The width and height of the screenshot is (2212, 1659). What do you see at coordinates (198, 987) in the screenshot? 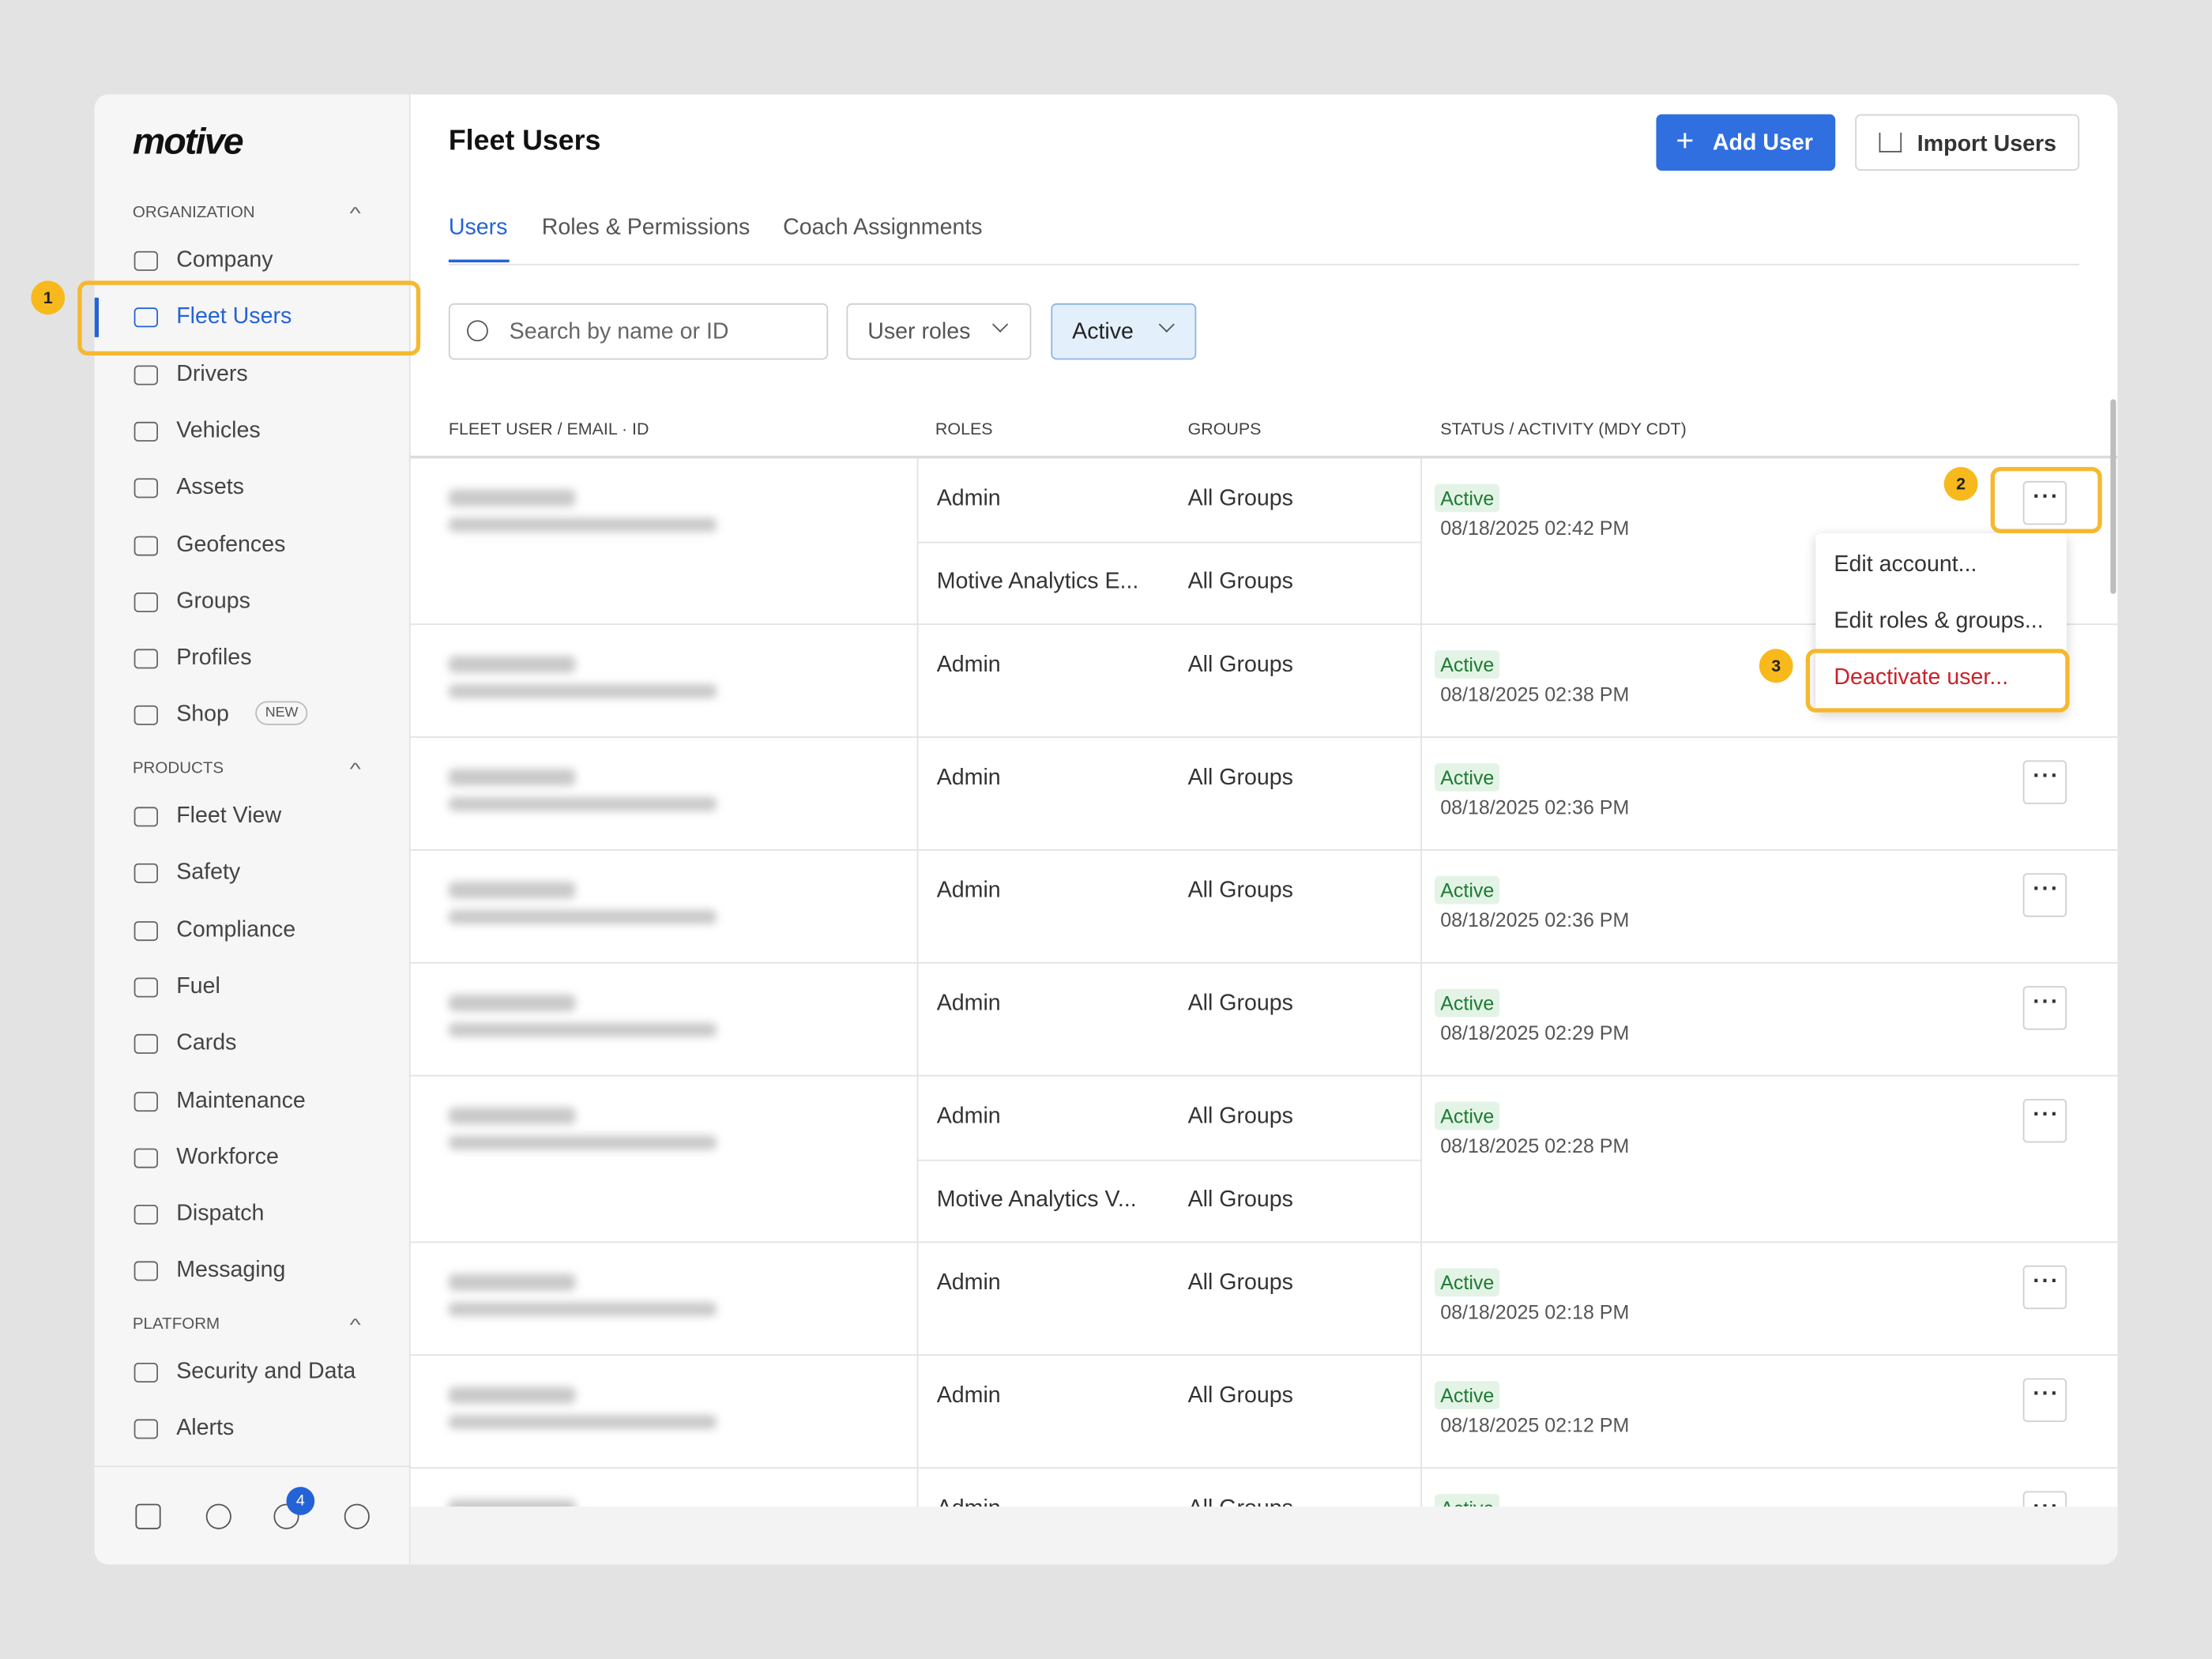
I see `nav-label: Fuel` at bounding box center [198, 987].